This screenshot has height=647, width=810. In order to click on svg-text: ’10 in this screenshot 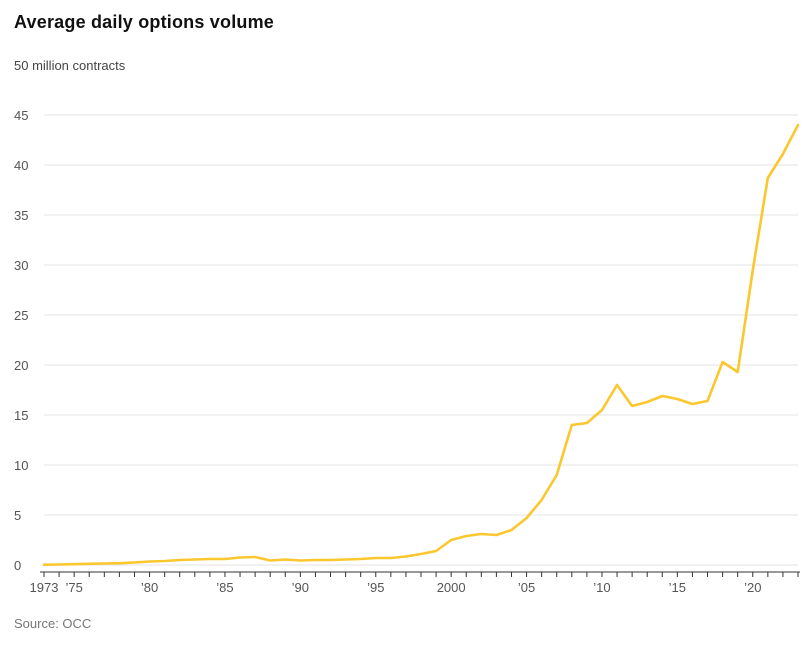, I will do `click(601, 587)`.